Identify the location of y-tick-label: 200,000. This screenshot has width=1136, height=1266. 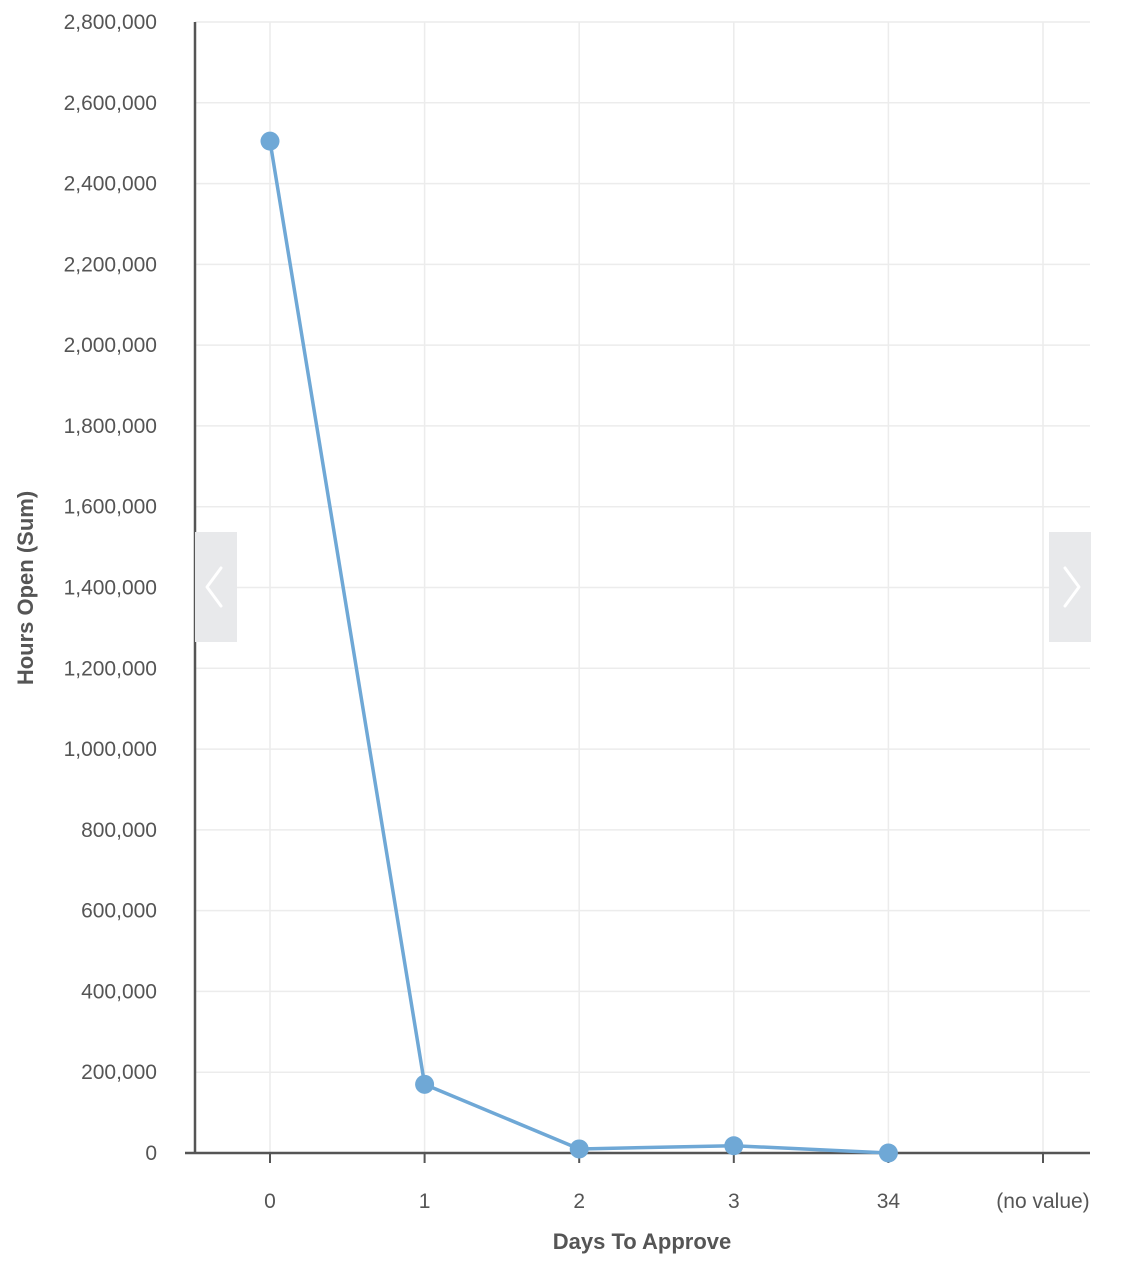
(119, 1072).